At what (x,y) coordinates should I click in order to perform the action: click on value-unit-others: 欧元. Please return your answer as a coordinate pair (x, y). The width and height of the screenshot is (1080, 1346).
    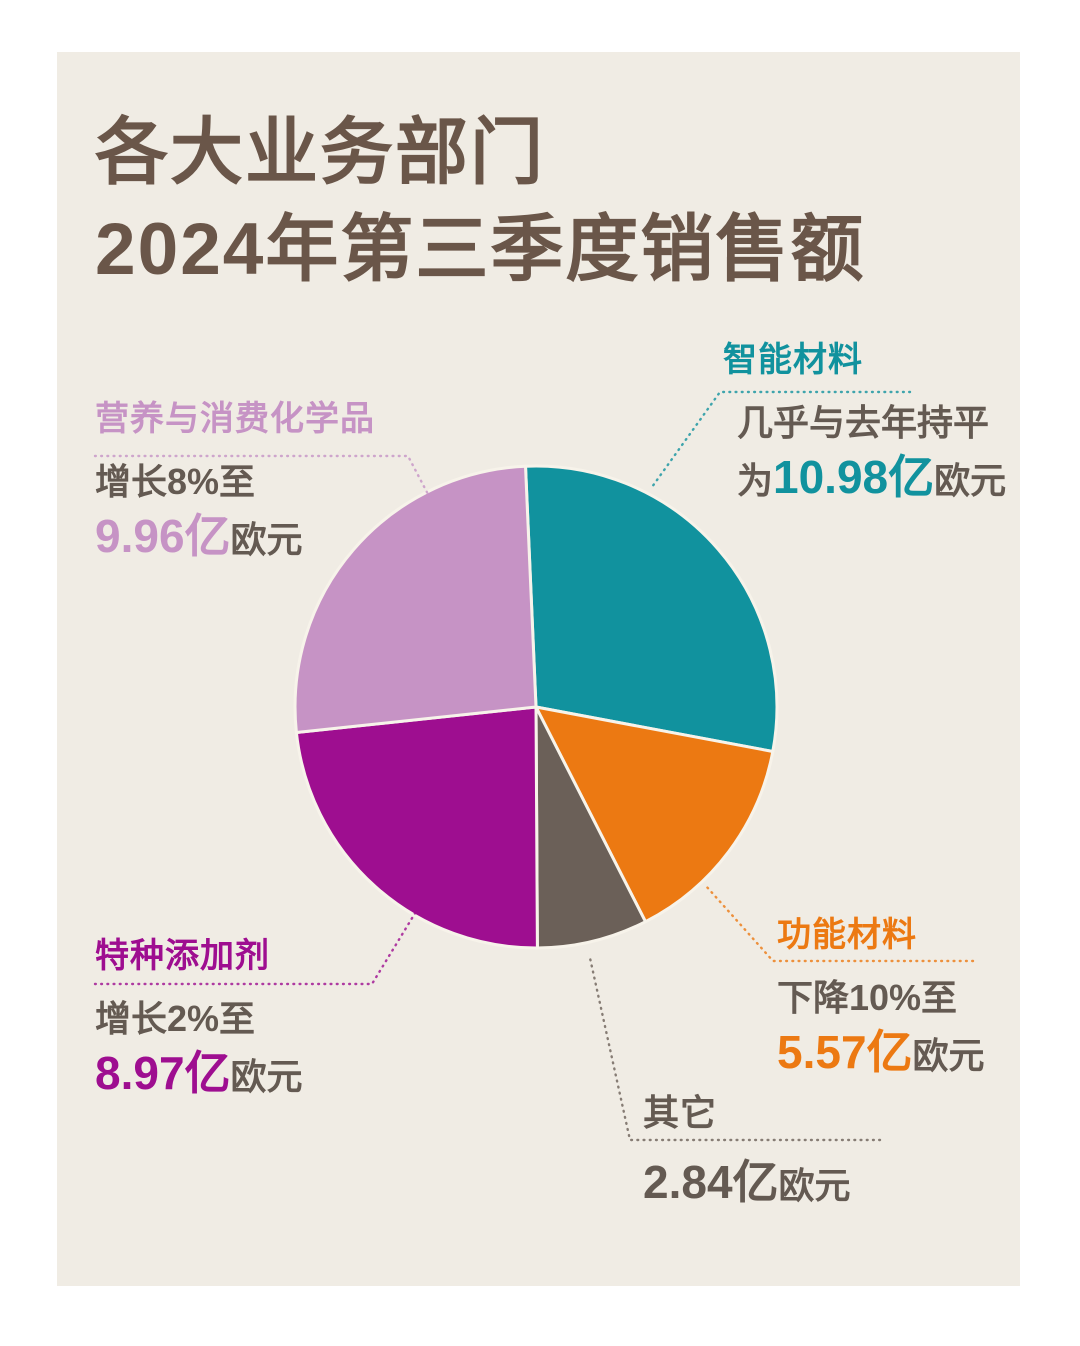
    Looking at the image, I should click on (814, 1185).